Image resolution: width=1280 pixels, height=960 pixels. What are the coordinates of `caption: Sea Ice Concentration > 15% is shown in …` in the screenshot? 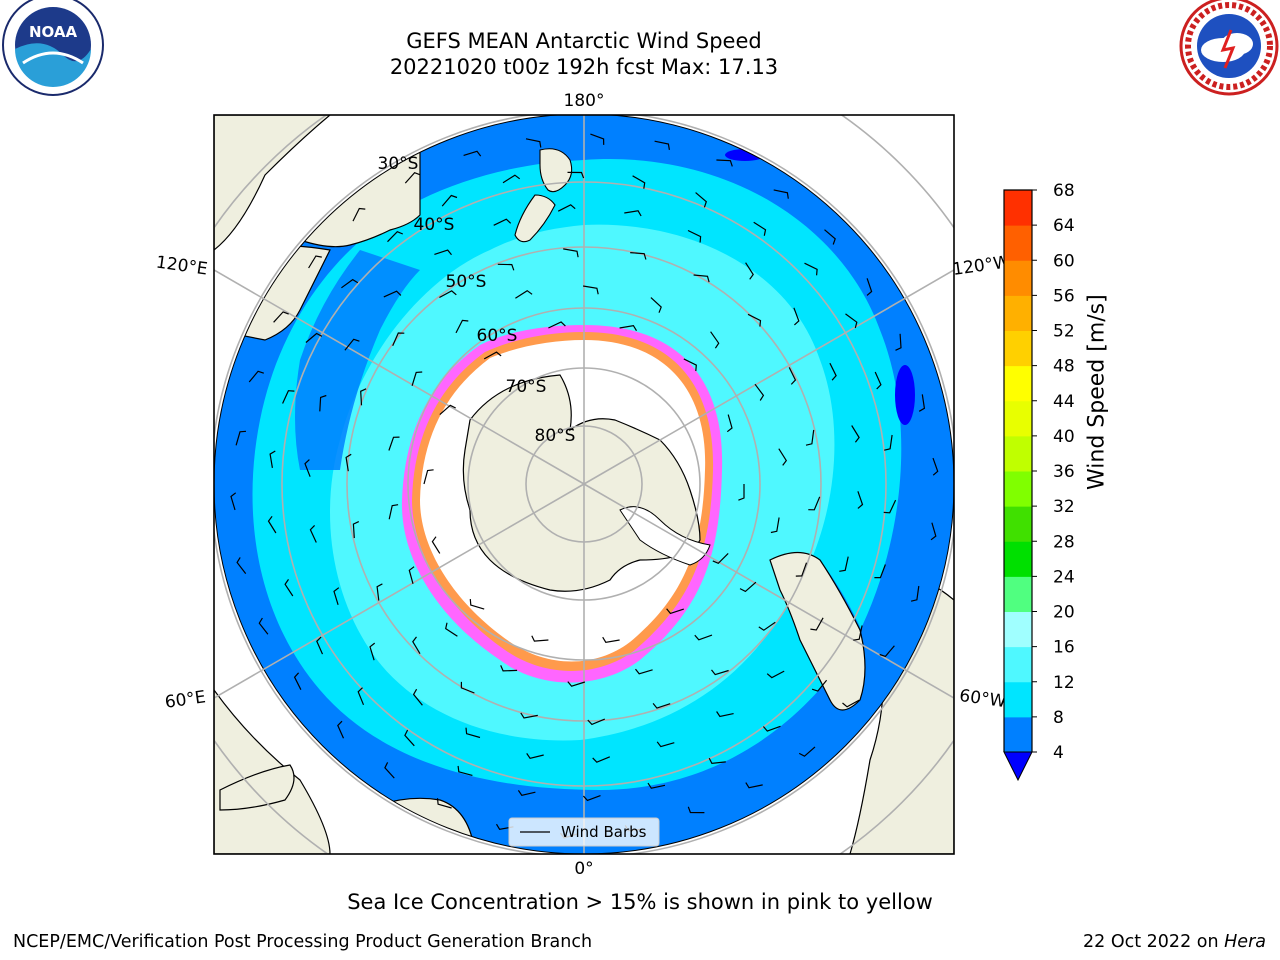 It's located at (640, 902).